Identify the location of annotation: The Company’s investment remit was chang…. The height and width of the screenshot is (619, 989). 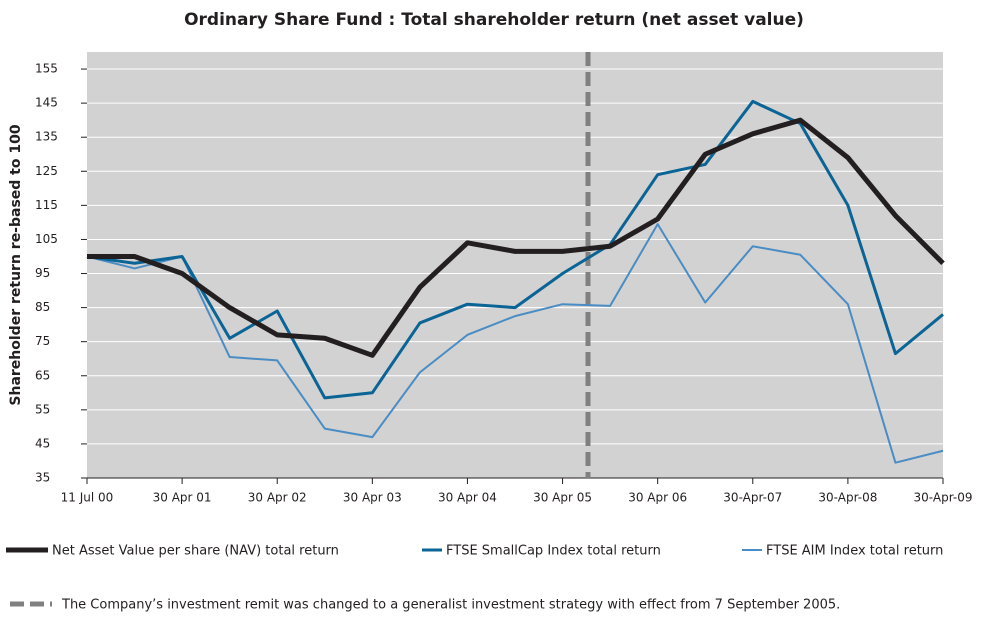
(450, 605).